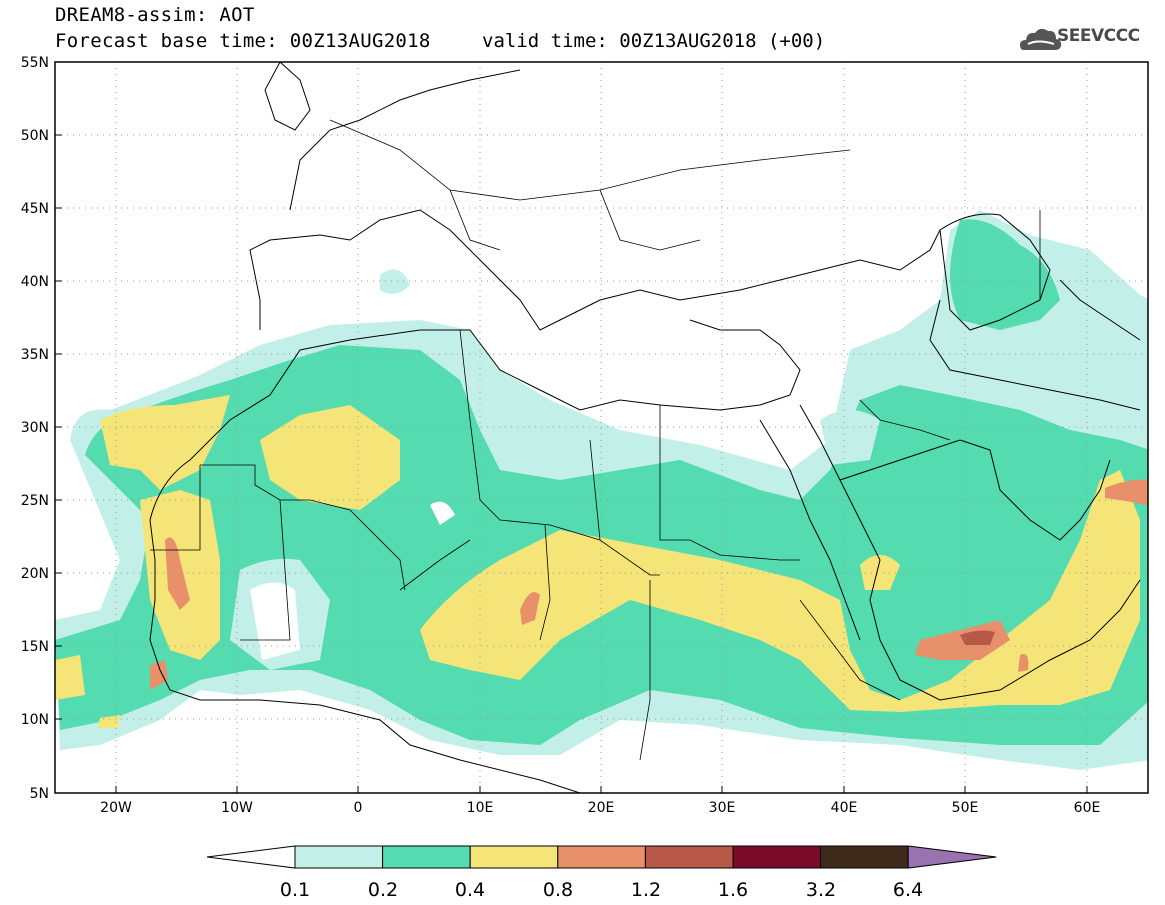  Describe the element at coordinates (251, 857) in the screenshot. I see `legend-swatch-below` at that location.